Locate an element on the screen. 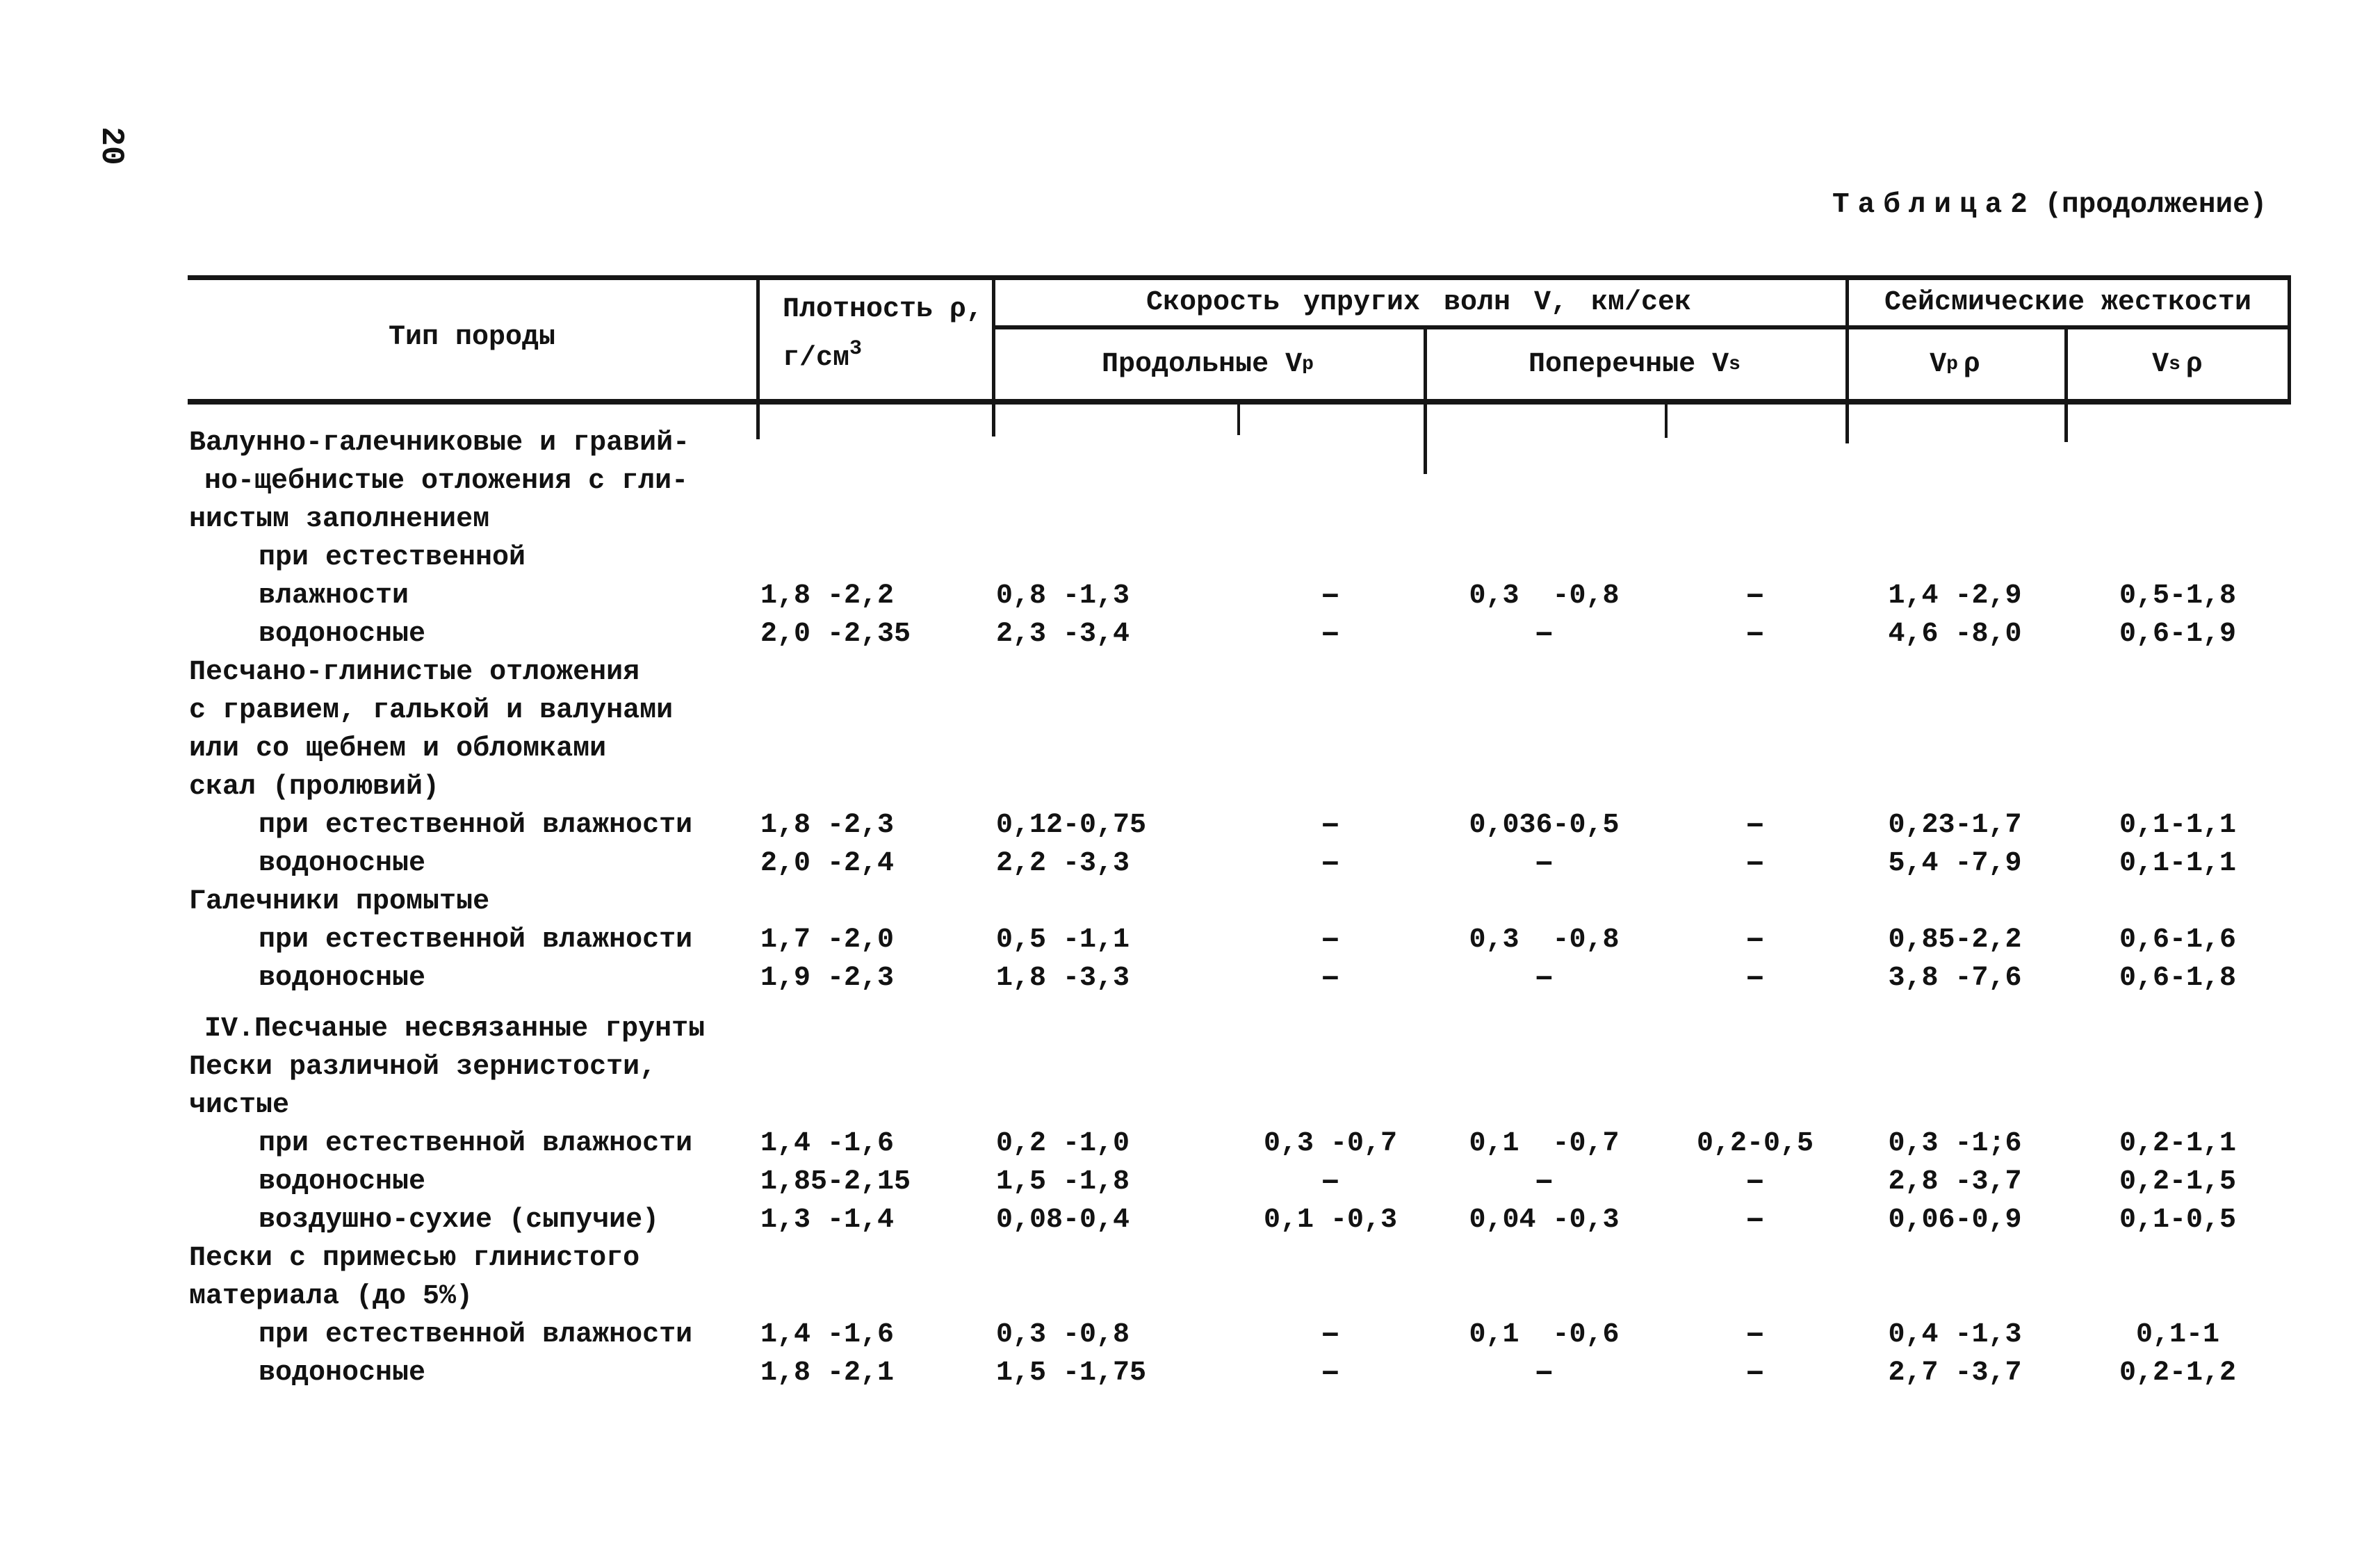 The height and width of the screenshot is (1559, 2380). row-label: Песчано-глинистые отложения is located at coordinates (414, 672).